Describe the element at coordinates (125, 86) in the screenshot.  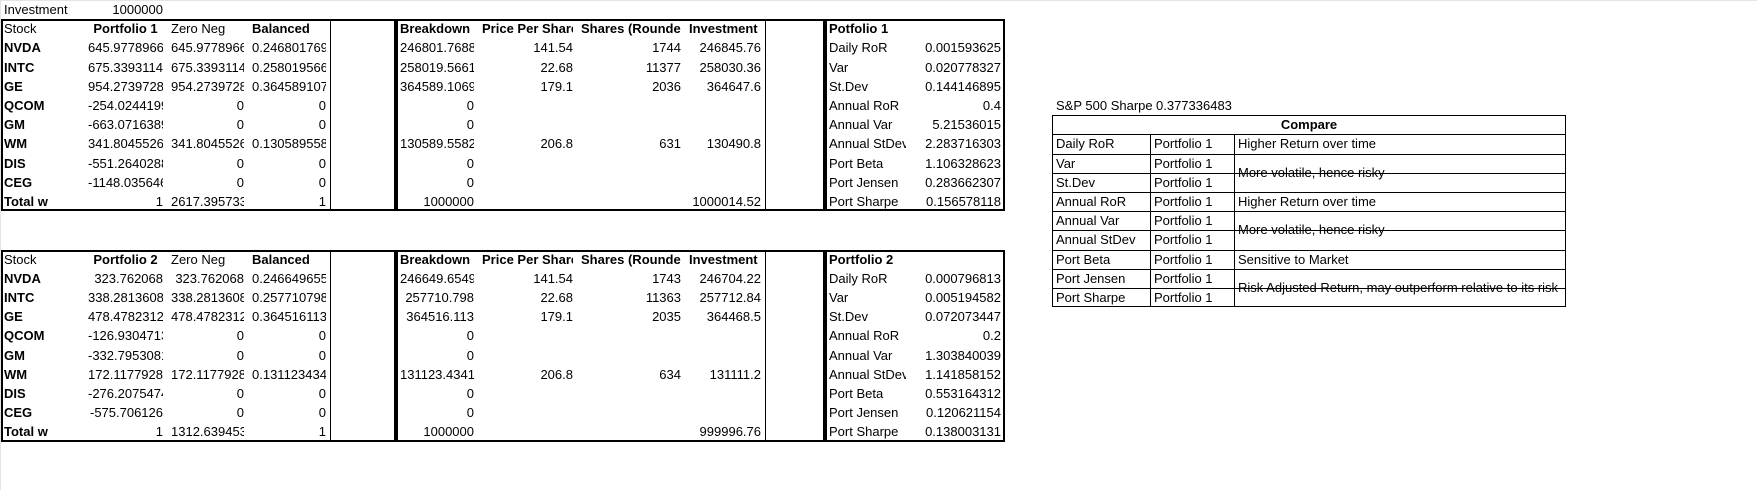
I see `portfolio-weight: 954.2739728` at that location.